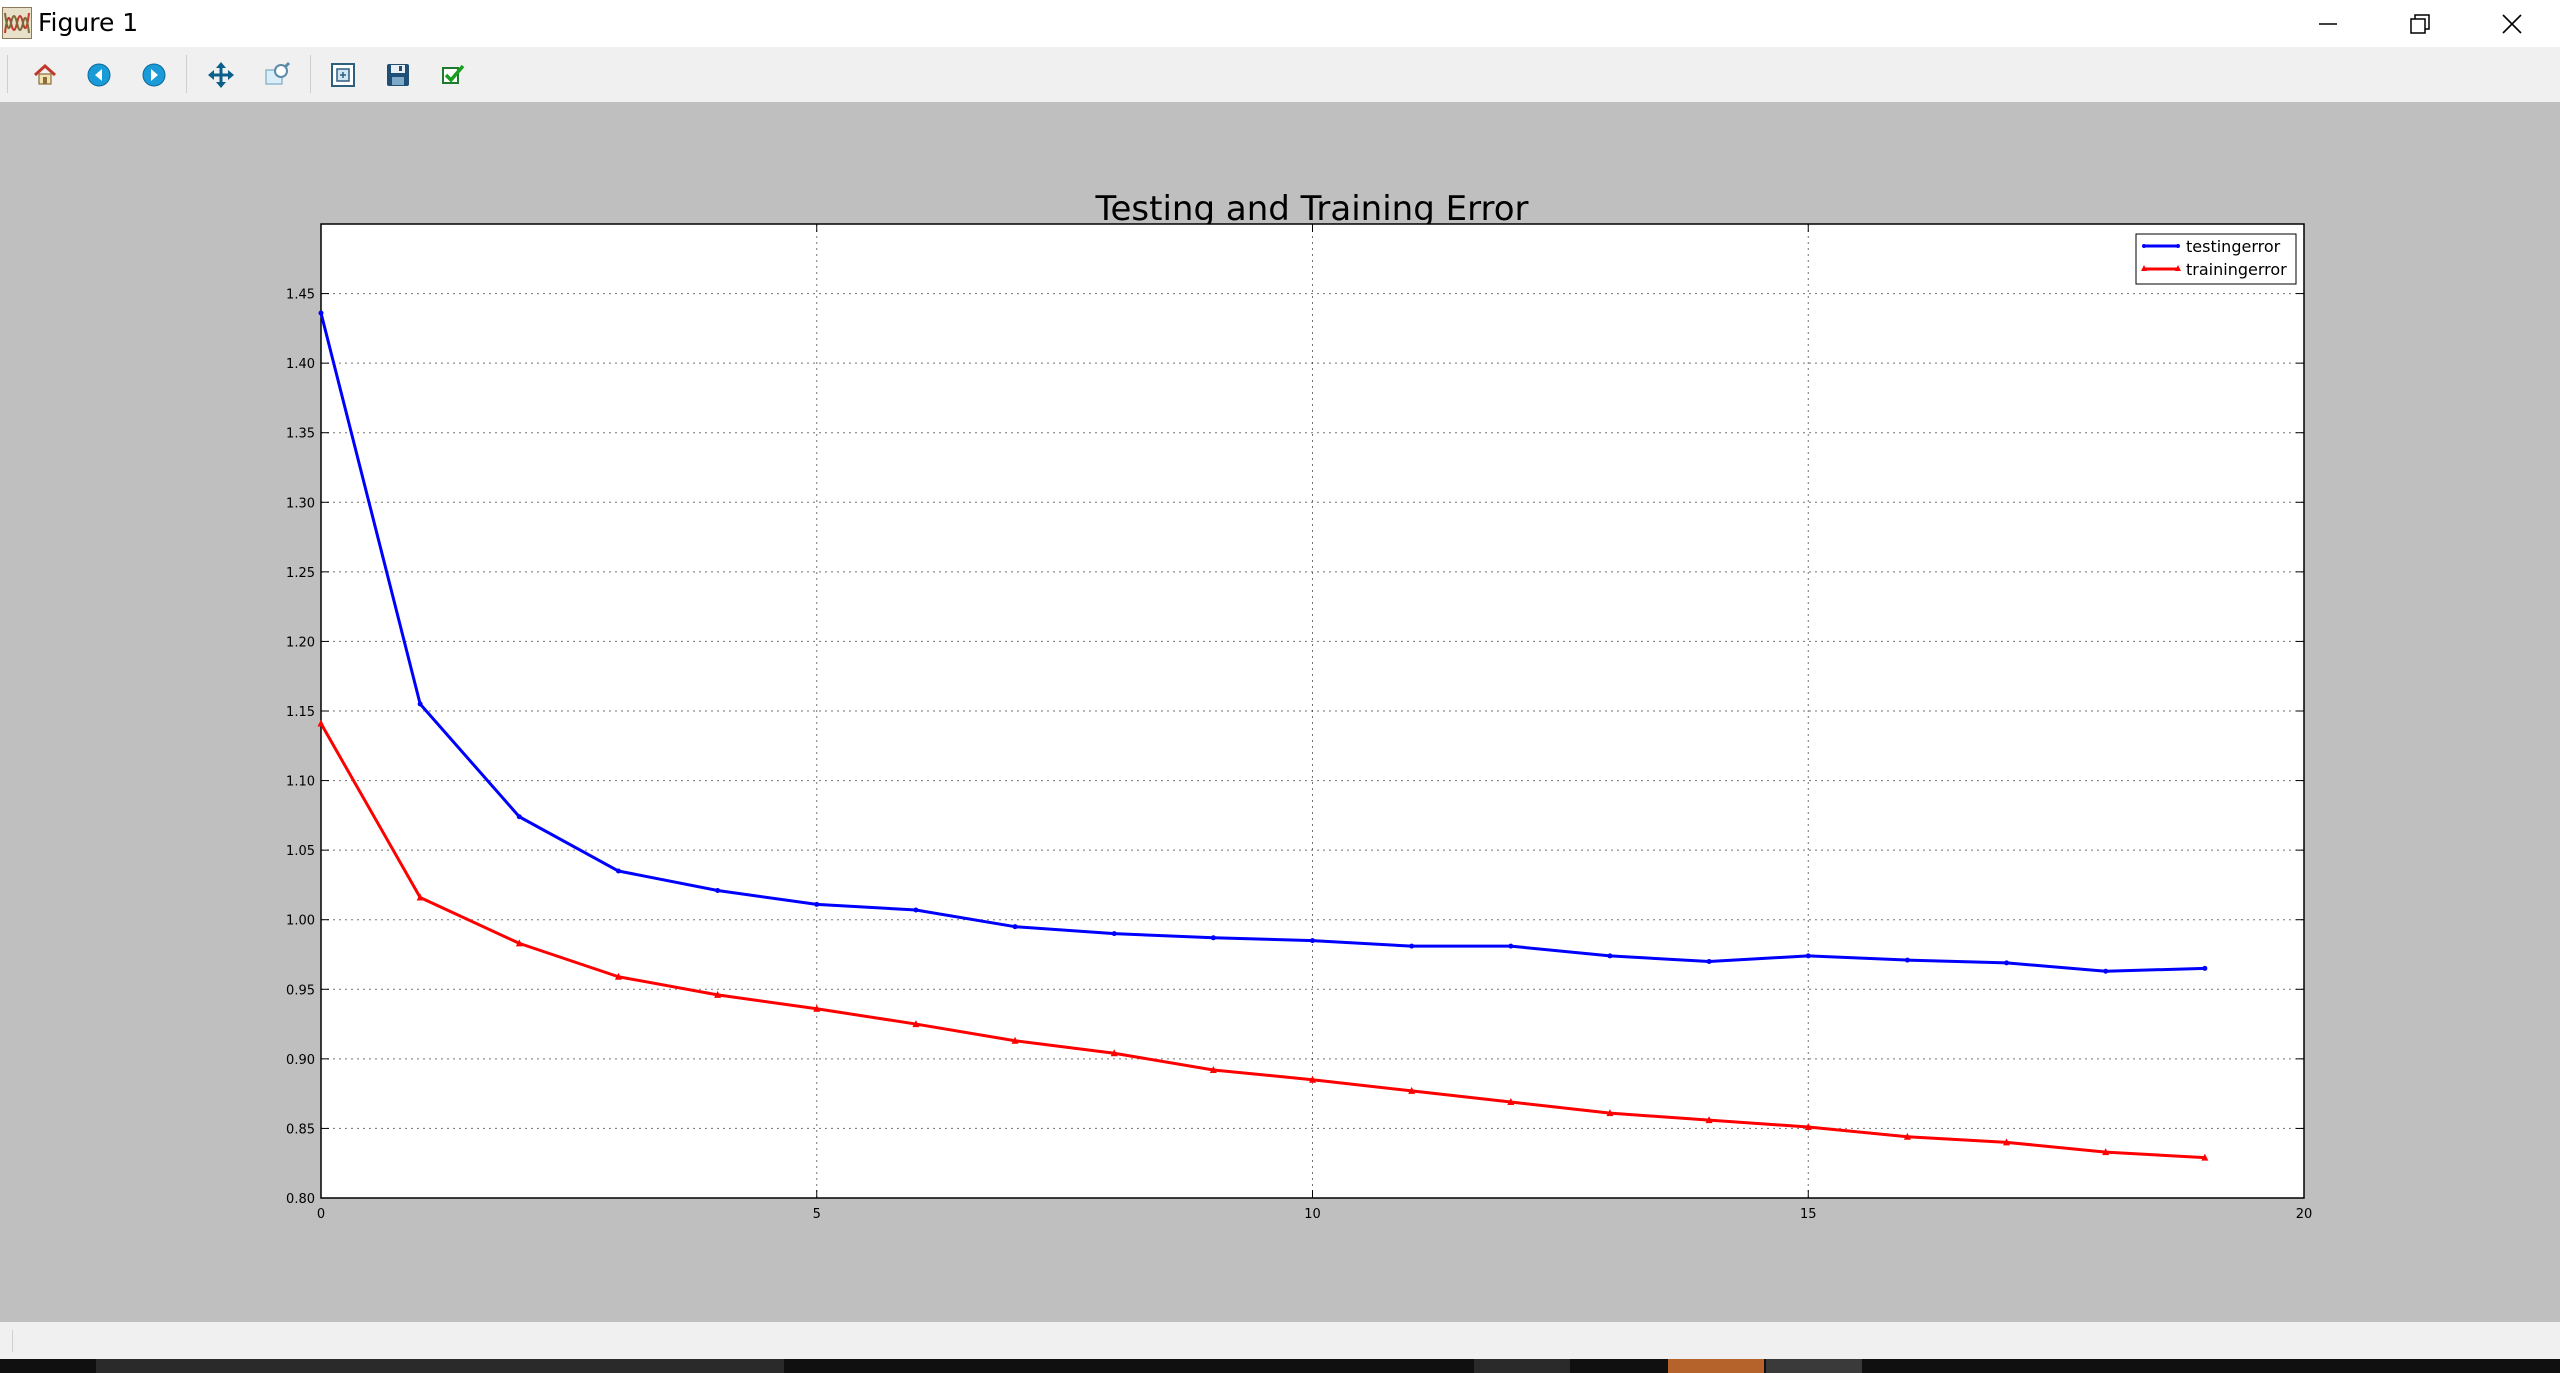 This screenshot has width=2560, height=1373. Describe the element at coordinates (300, 503) in the screenshot. I see `y-tick-label: 1.30` at that location.